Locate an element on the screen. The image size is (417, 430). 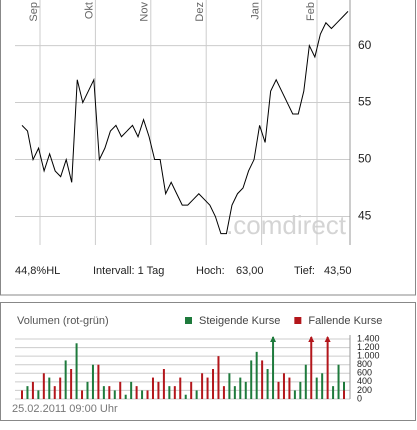
info-interval: Intervall: 1 Tag is located at coordinates (128, 271).